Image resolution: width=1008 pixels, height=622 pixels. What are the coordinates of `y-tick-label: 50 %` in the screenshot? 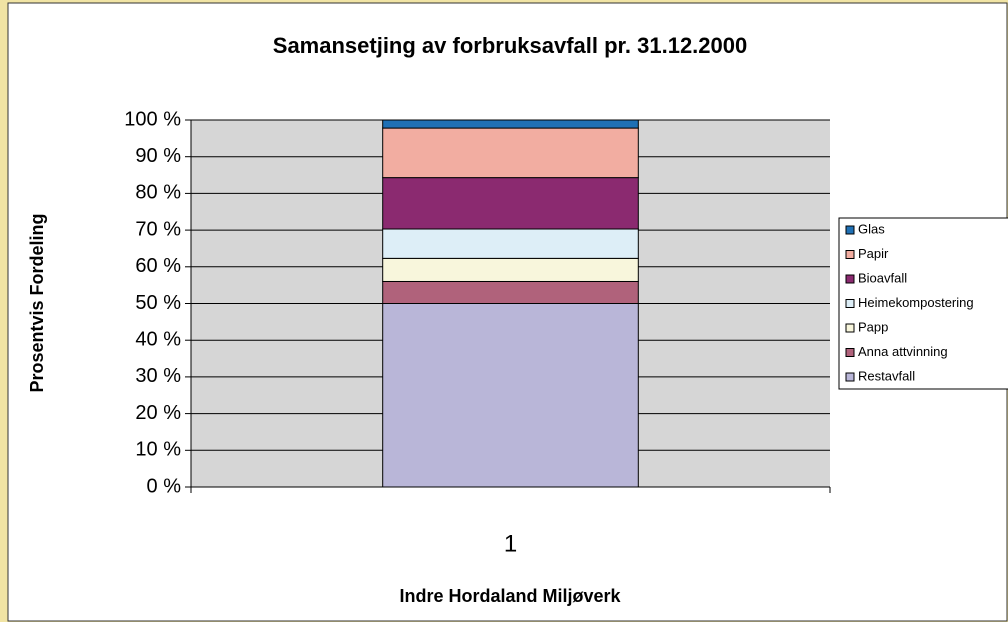 It's located at (158, 303).